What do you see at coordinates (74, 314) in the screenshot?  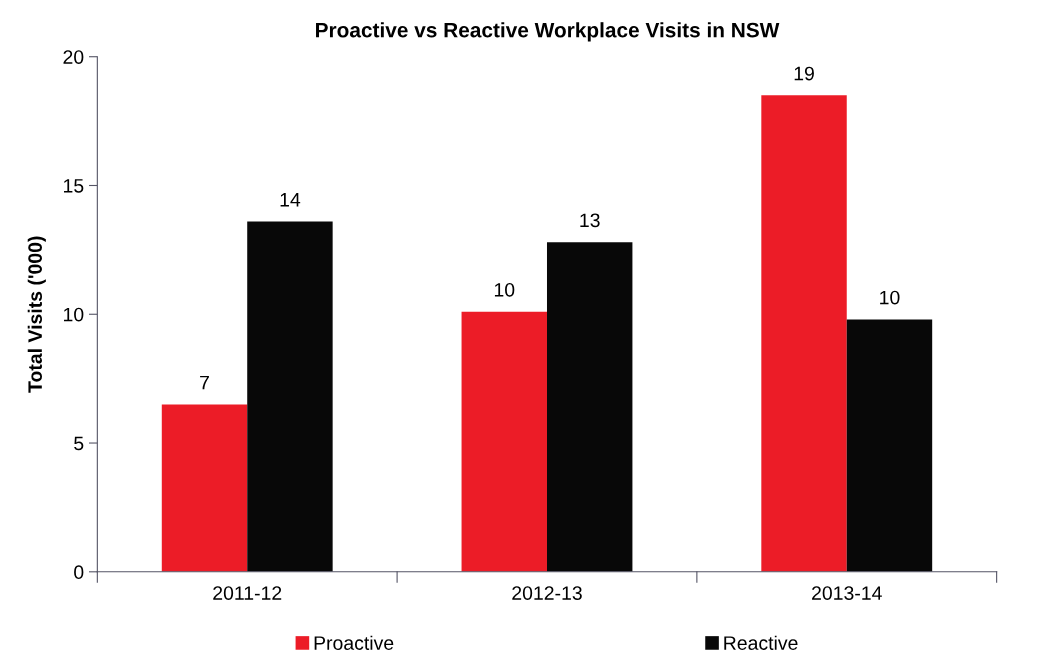 I see `y-tick-label: 10` at bounding box center [74, 314].